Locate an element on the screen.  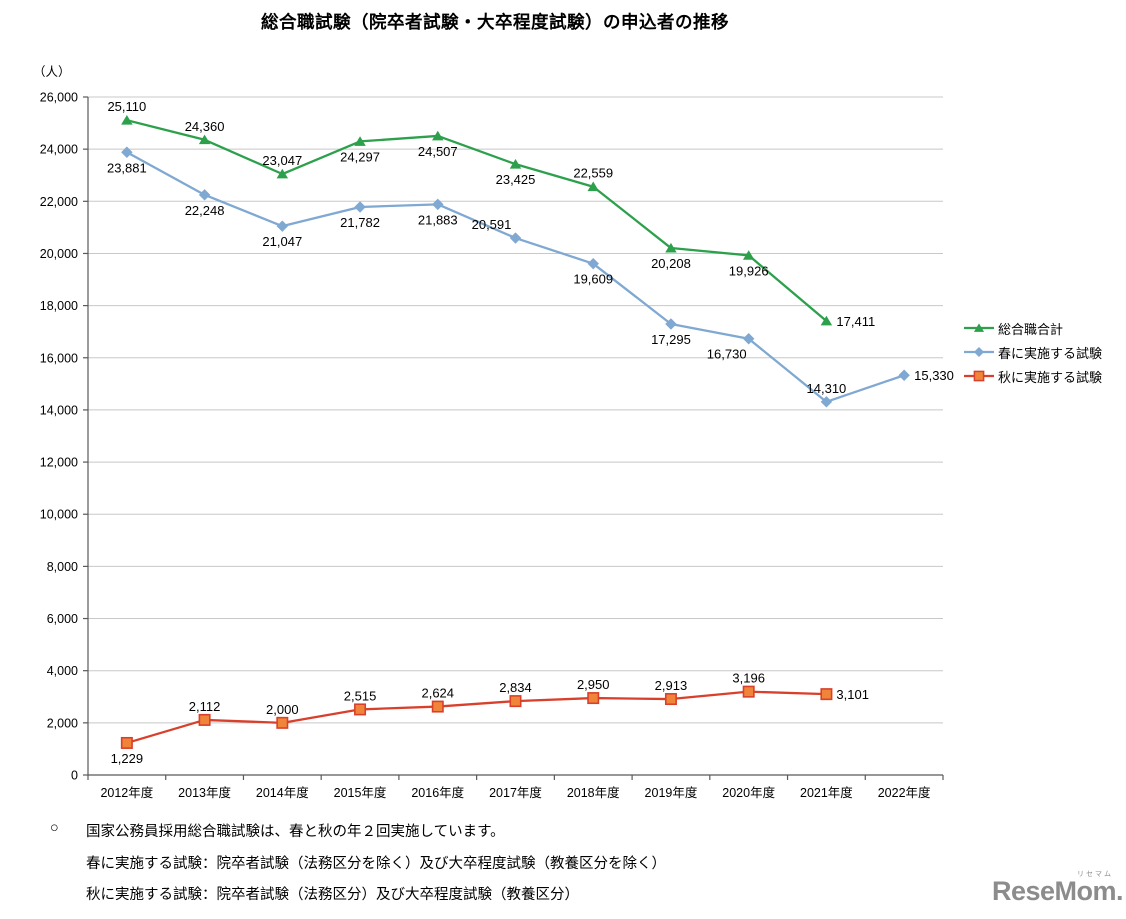
legend-label: 総合職合計 is located at coordinates (1031, 329).